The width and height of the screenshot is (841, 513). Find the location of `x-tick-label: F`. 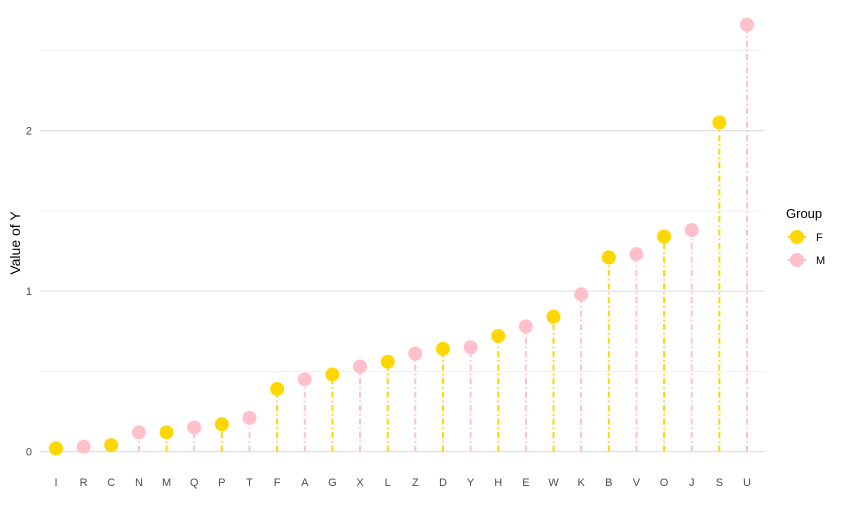

x-tick-label: F is located at coordinates (277, 483).